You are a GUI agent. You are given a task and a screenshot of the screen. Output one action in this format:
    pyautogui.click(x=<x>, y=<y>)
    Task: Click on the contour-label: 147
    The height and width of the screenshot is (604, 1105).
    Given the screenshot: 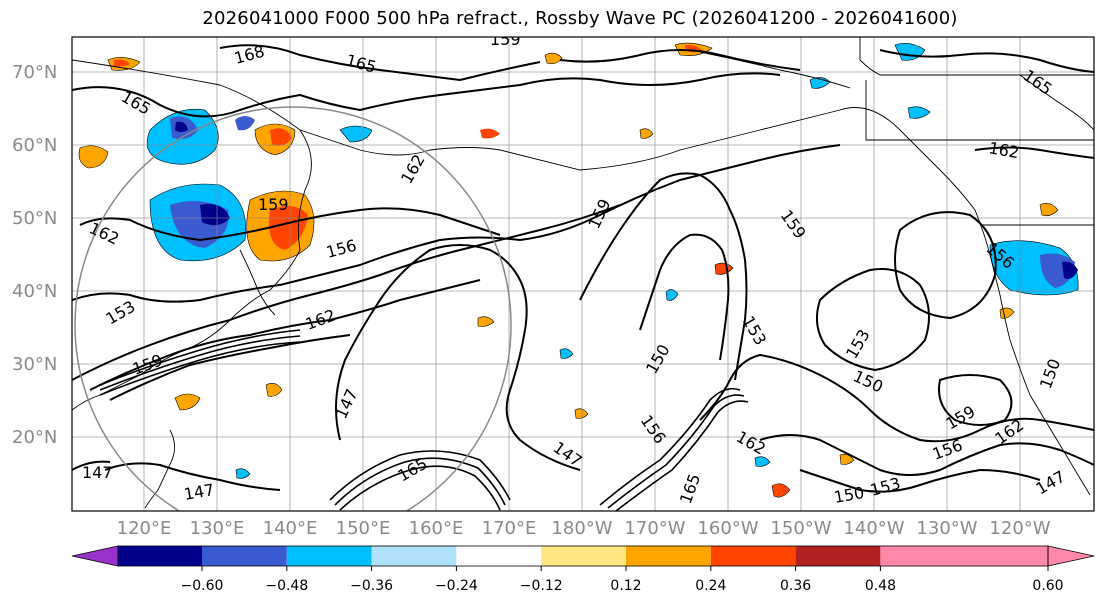 What is the action you would take?
    pyautogui.click(x=97, y=472)
    